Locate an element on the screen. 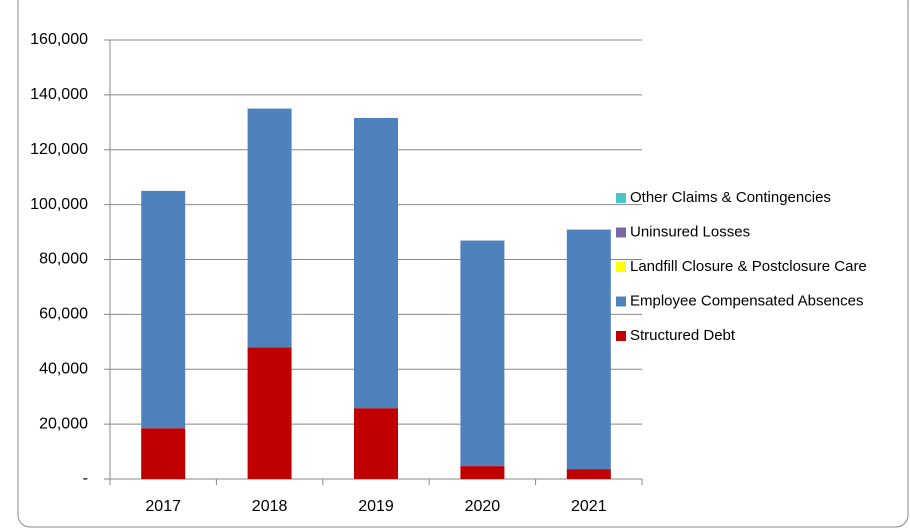 The width and height of the screenshot is (910, 529). y-tick-label: 20,000 is located at coordinates (63, 423).